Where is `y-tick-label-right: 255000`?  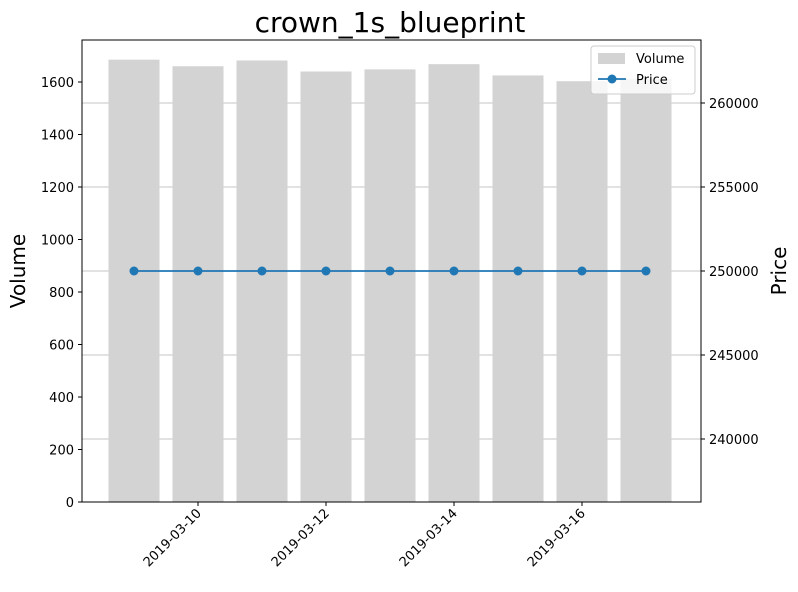
y-tick-label-right: 255000 is located at coordinates (734, 188).